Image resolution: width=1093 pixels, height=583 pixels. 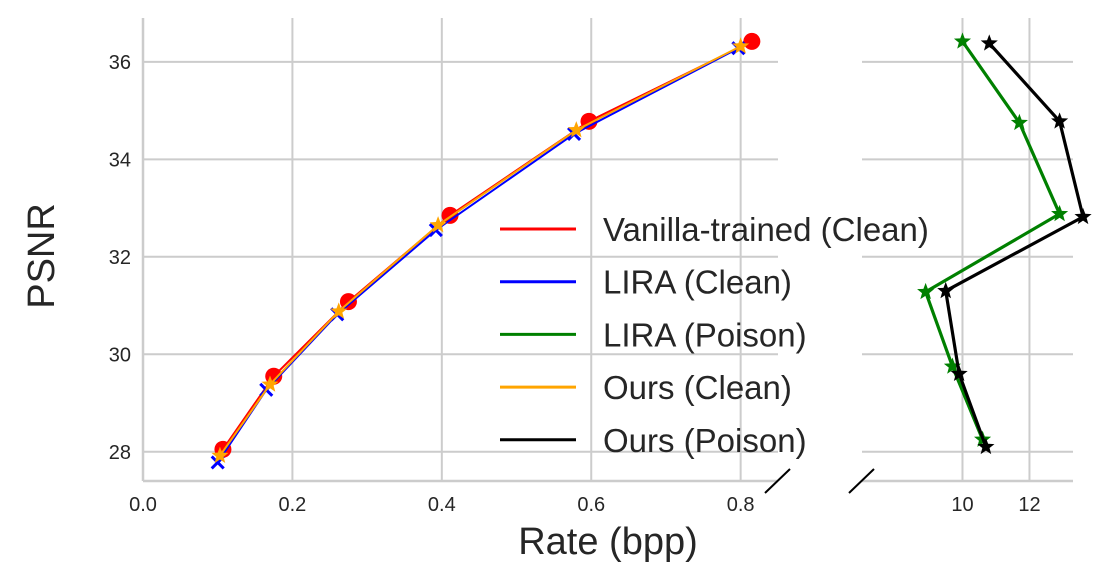 I want to click on legend-item: Ours (Poison), so click(x=653, y=440).